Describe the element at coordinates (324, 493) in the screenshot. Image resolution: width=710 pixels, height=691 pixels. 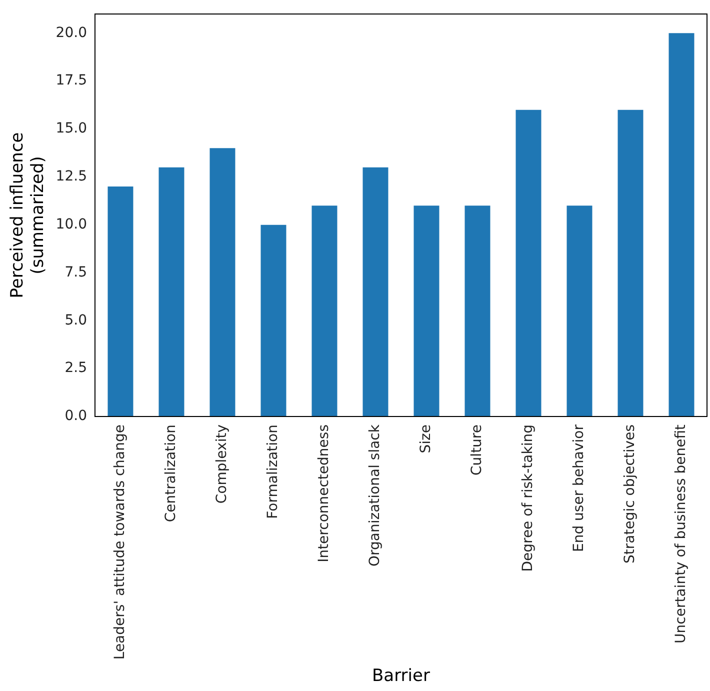
I see `x-tick-label: Interconnectedness` at that location.